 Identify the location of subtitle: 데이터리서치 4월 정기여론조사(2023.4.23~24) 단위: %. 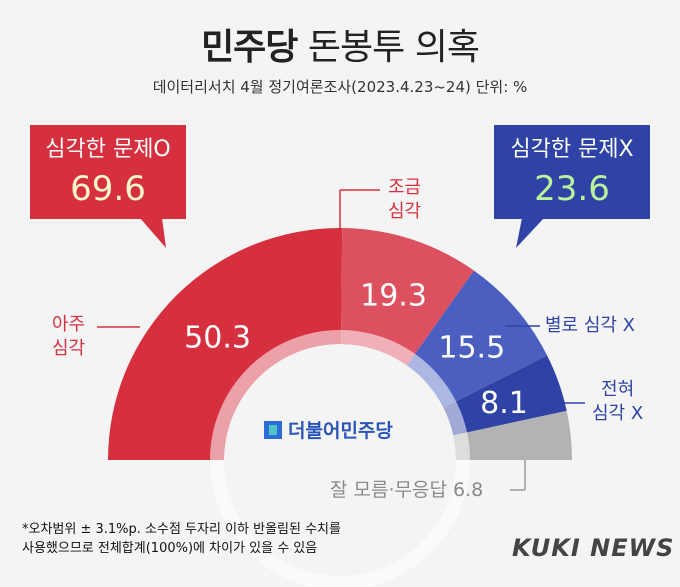
(340, 87).